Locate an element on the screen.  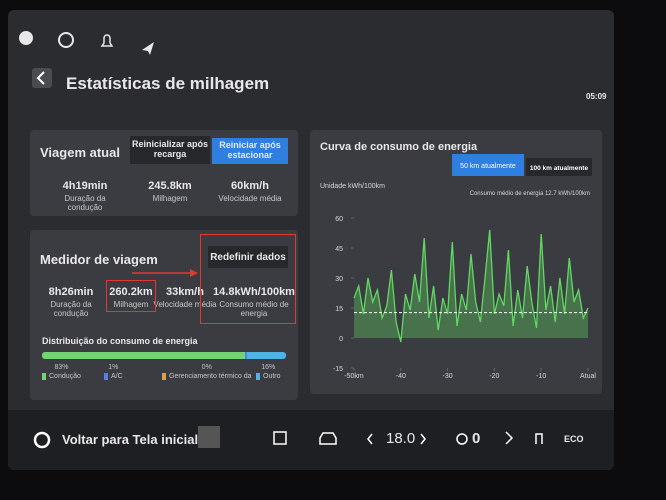
legend-percent: 16% is located at coordinates (268, 367).